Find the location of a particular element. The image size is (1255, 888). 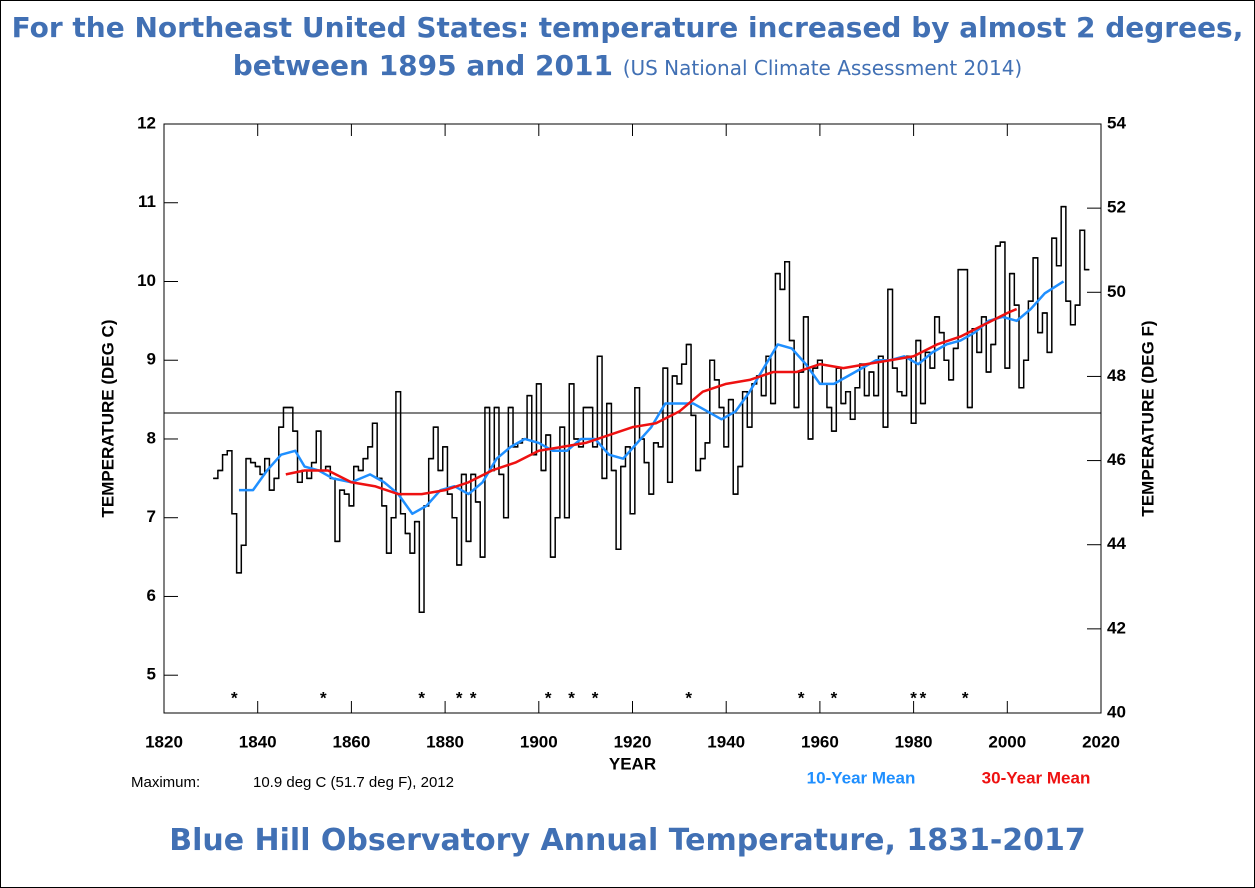

y-tick-label: 12 is located at coordinates (146, 122).